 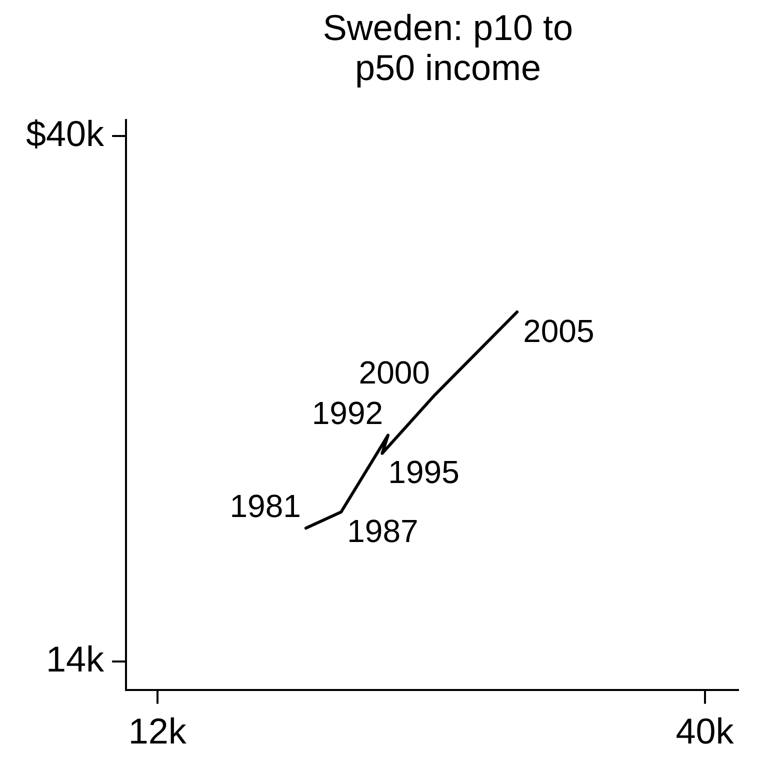 I want to click on x-tick-label: 12k, so click(x=158, y=731).